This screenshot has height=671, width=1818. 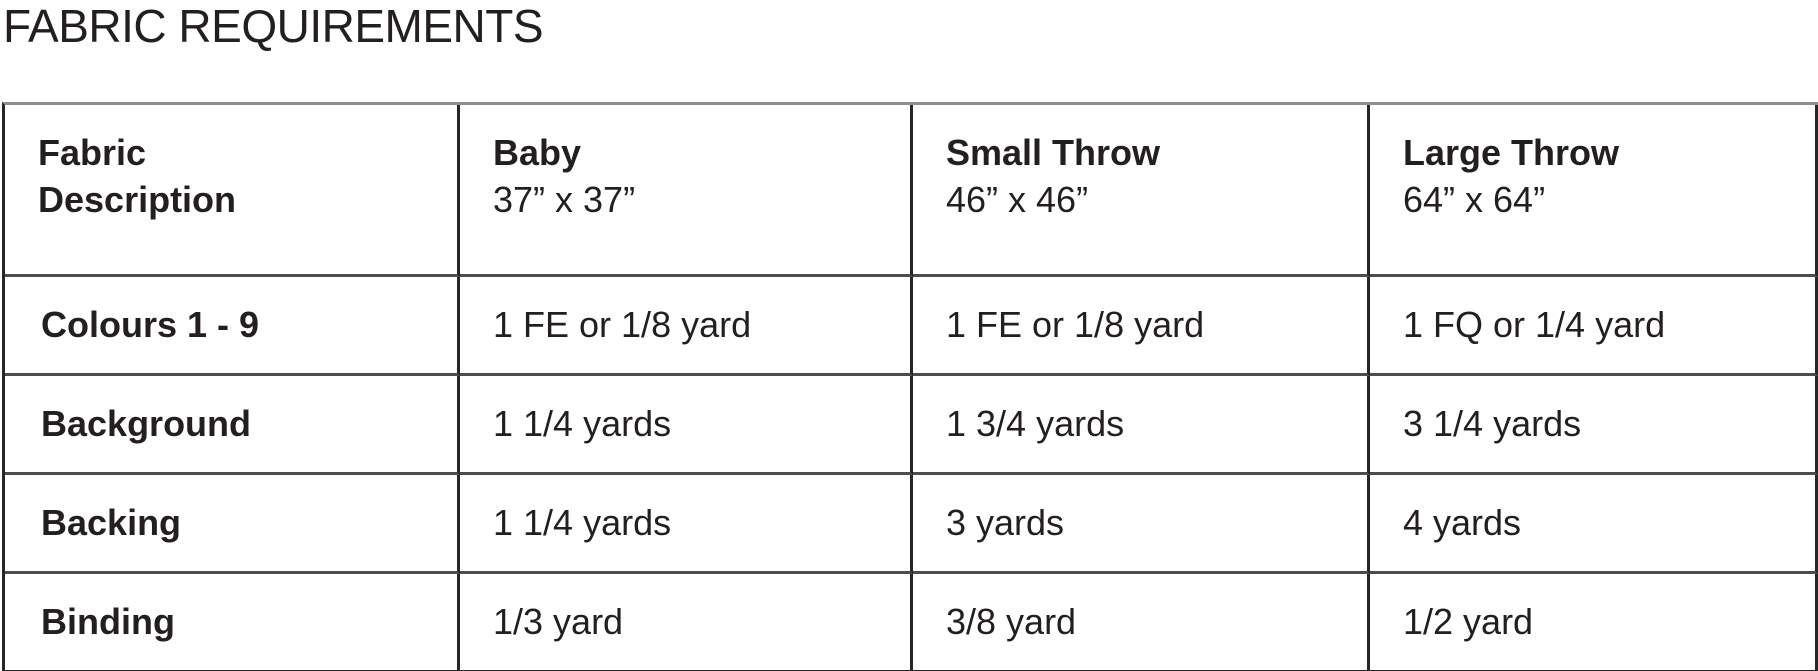 What do you see at coordinates (273, 26) in the screenshot?
I see `page-title: FABRIC REQUIREMENTS` at bounding box center [273, 26].